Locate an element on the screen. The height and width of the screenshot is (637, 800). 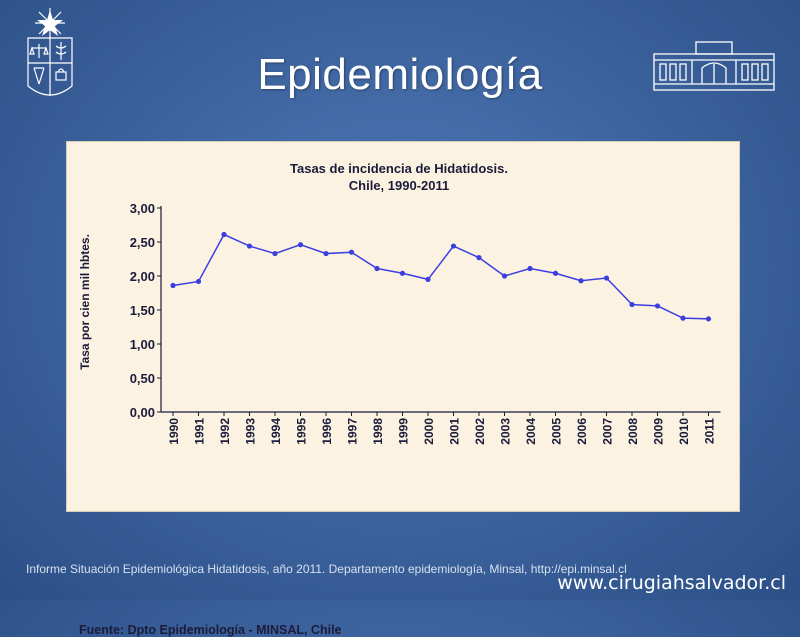
y-tick-label: 0,50 is located at coordinates (142, 378).